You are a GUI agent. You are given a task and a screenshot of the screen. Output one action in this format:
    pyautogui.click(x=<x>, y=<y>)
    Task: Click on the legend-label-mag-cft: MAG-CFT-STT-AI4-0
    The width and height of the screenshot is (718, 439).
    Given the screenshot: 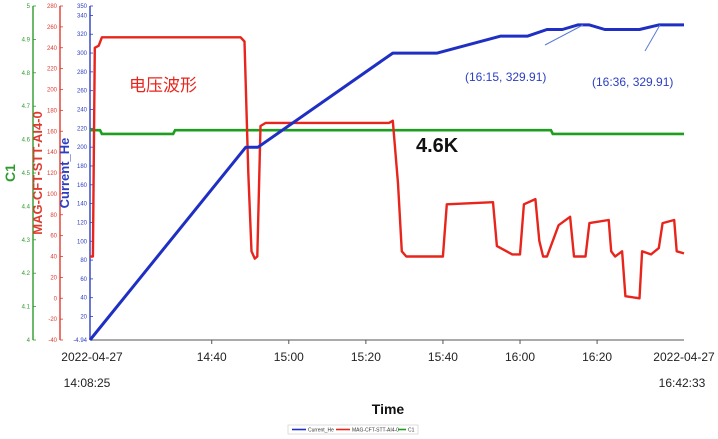 What is the action you would take?
    pyautogui.click(x=375, y=431)
    